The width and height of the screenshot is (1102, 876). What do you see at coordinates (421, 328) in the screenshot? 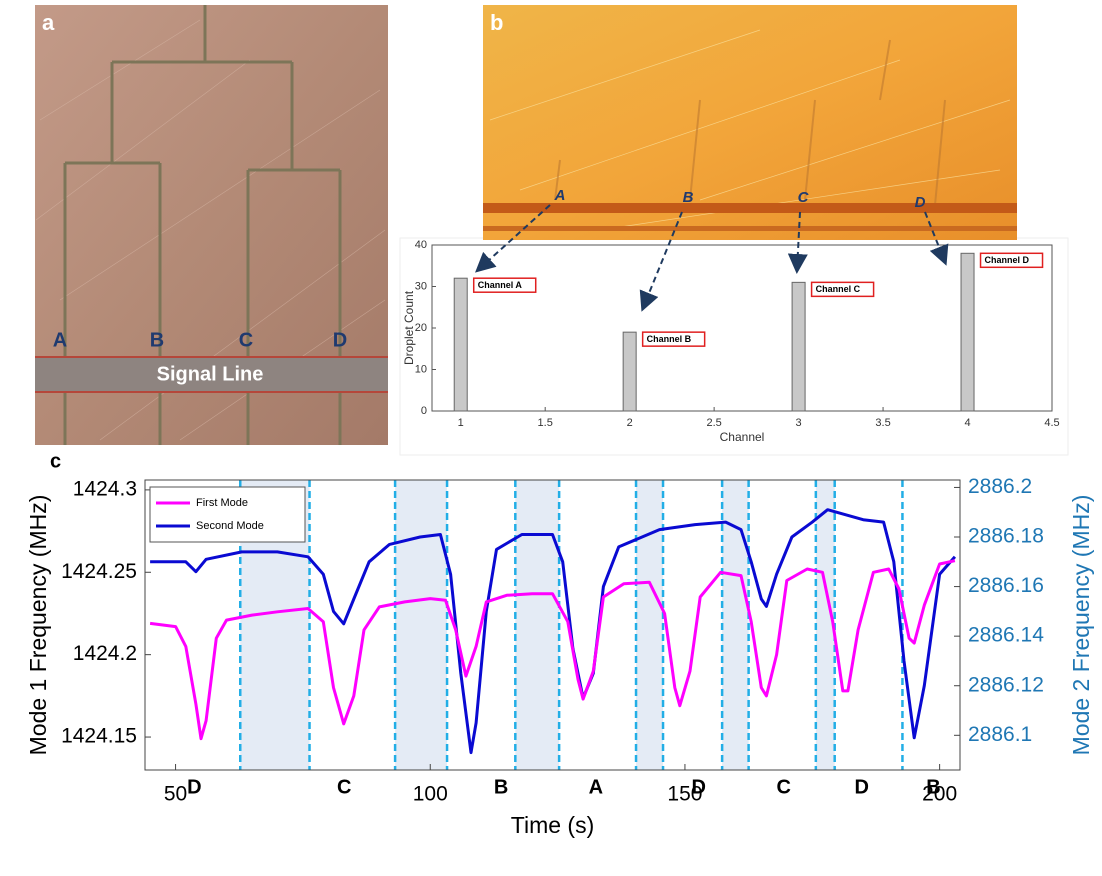
I see `y-tick-label: 20` at bounding box center [421, 328].